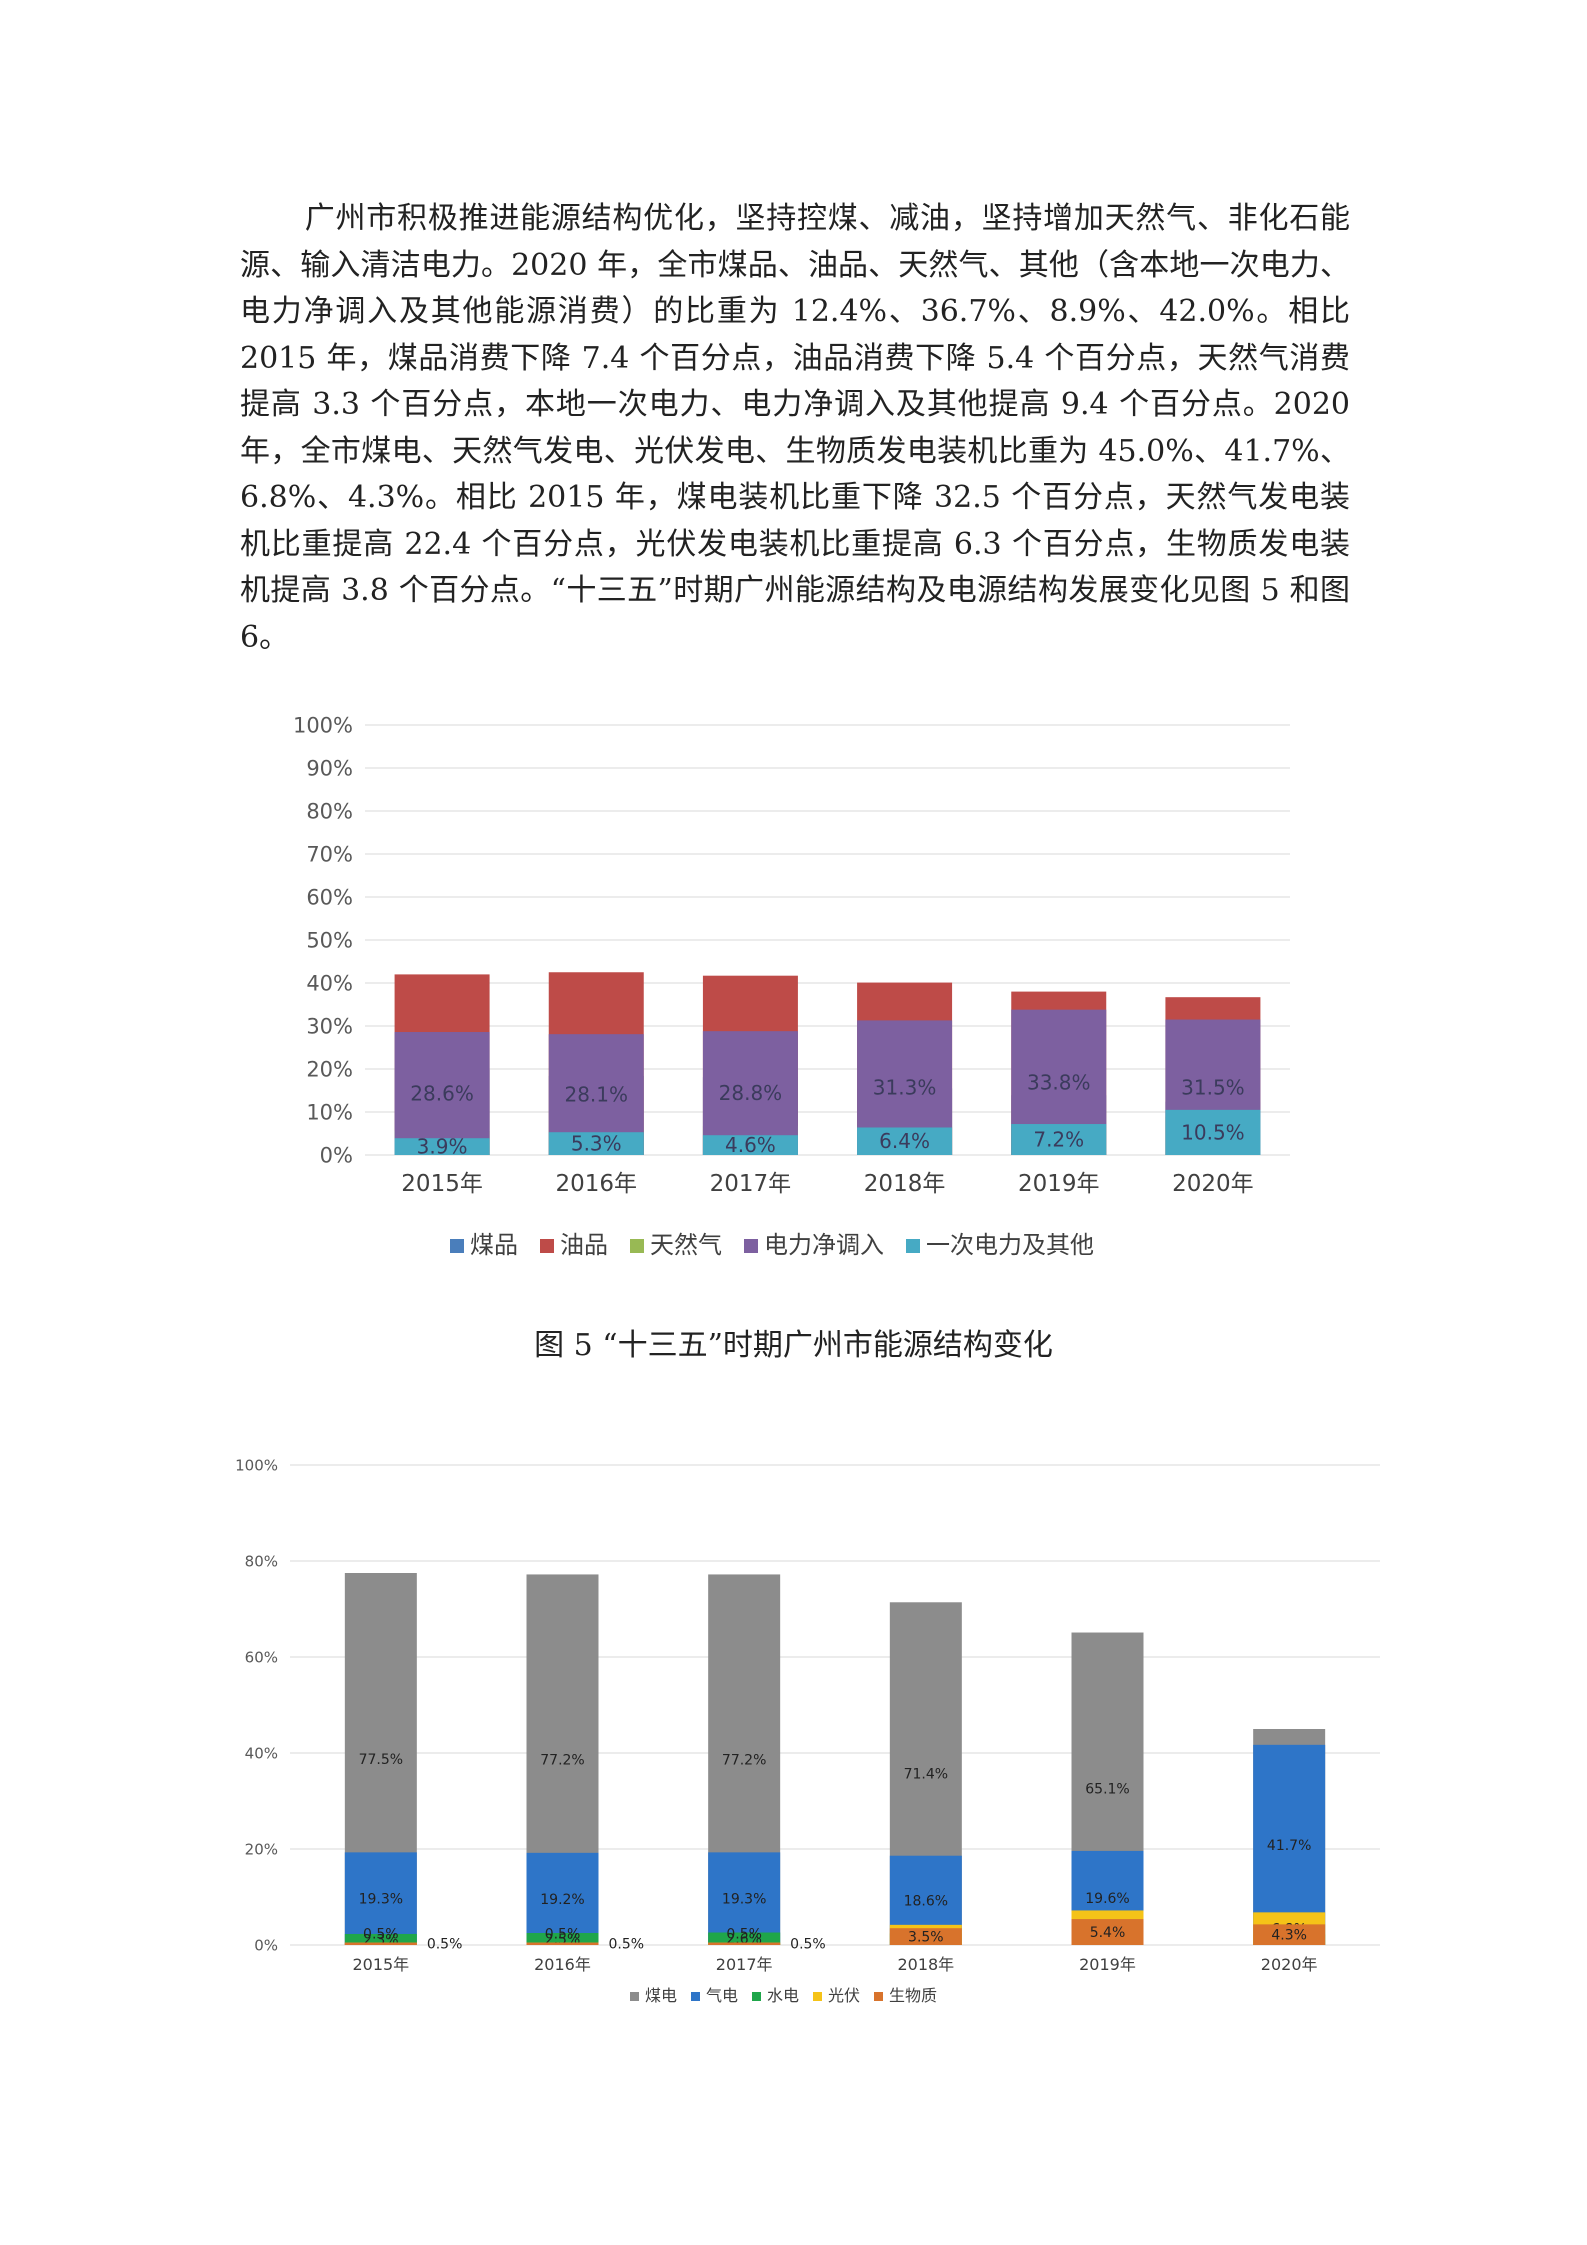 Image resolution: width=1587 pixels, height=2245 pixels. Describe the element at coordinates (1059, 1082) in the screenshot. I see `data-label: 33.8%` at that location.